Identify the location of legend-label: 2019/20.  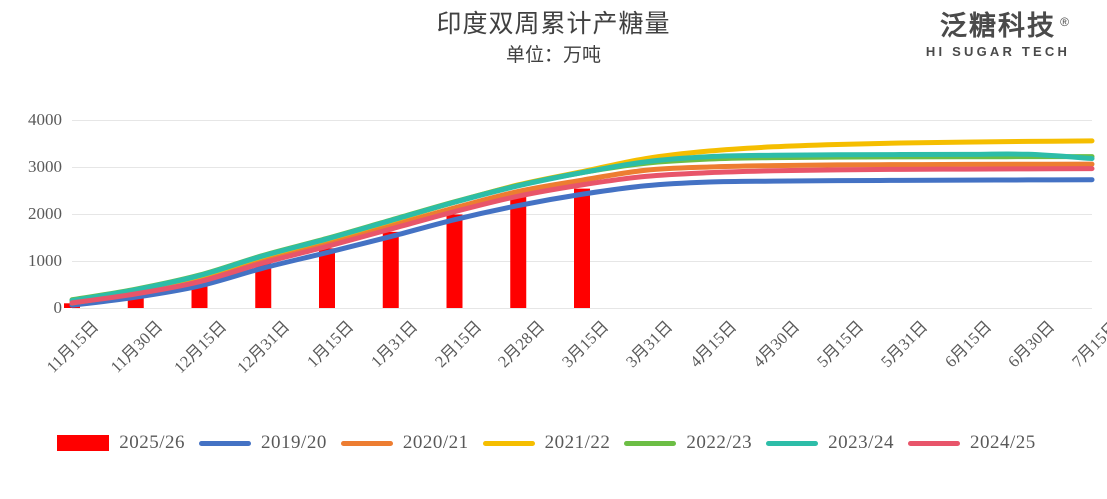
(294, 442).